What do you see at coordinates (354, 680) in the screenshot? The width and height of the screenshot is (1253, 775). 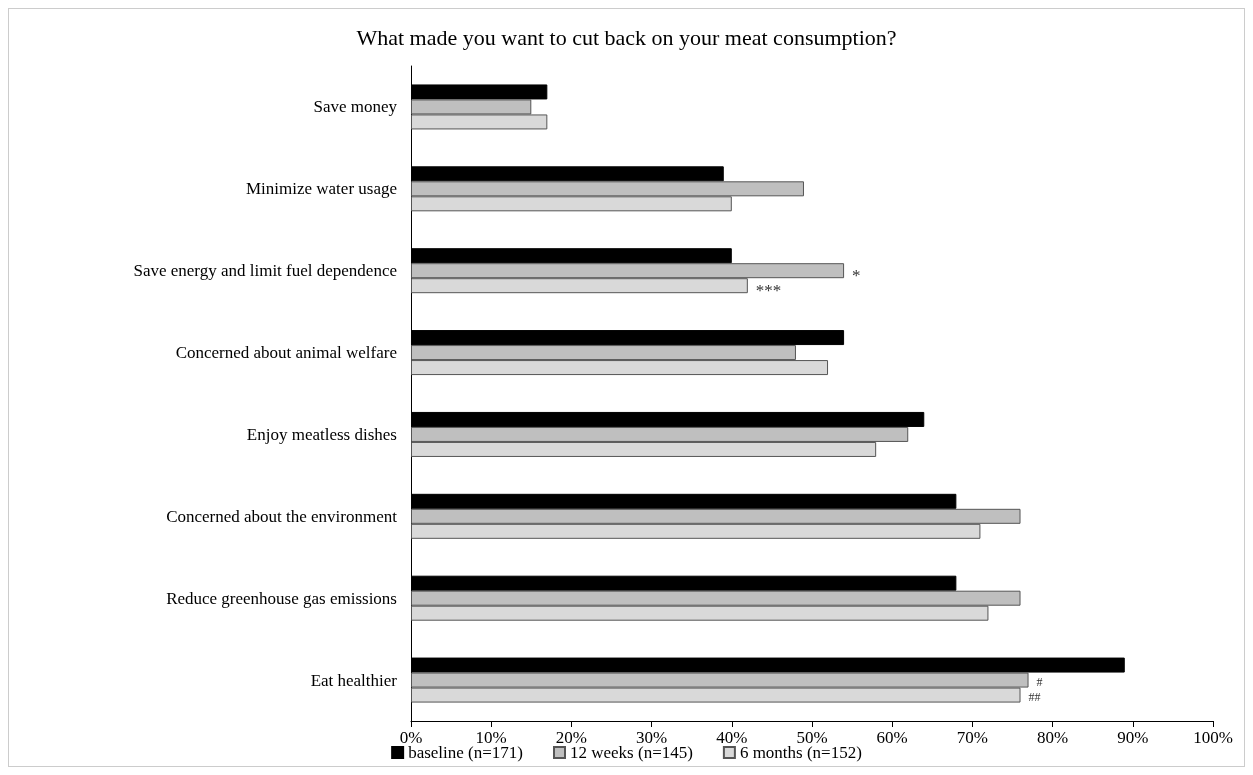 I see `y-tick-label: Eat healthier` at bounding box center [354, 680].